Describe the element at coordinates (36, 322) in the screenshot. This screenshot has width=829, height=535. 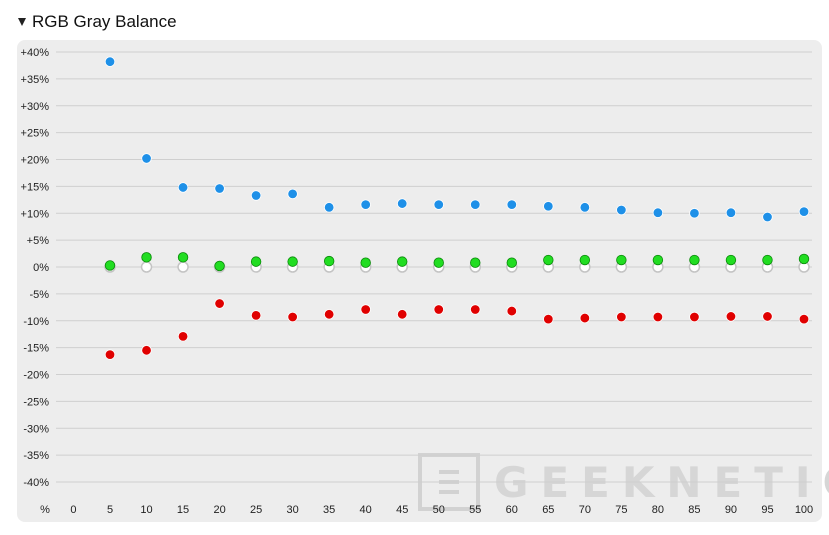
I see `y-tick-label: -10%` at that location.